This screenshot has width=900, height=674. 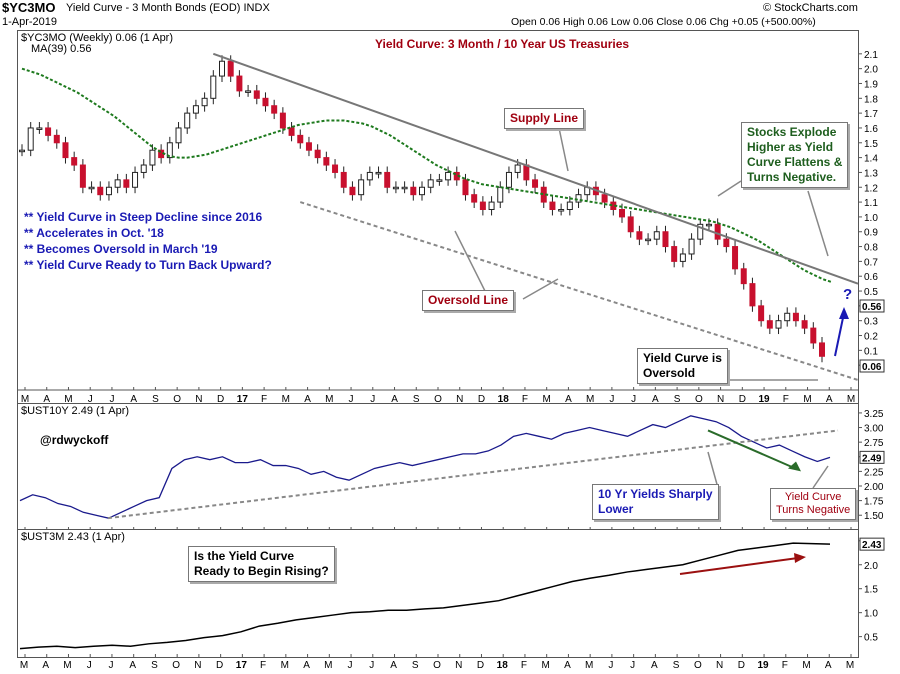 I want to click on note-2: ** Accelerates in Oct. '18, so click(x=94, y=233).